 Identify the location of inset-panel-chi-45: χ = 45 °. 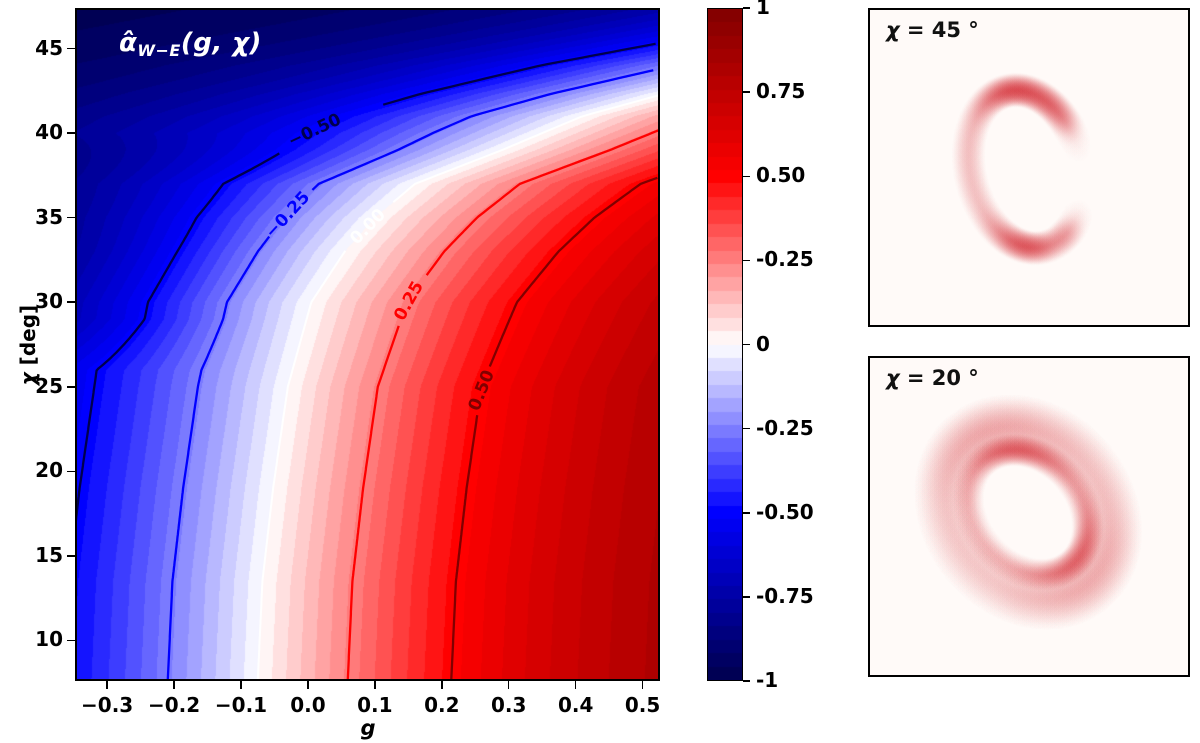
(1029, 167).